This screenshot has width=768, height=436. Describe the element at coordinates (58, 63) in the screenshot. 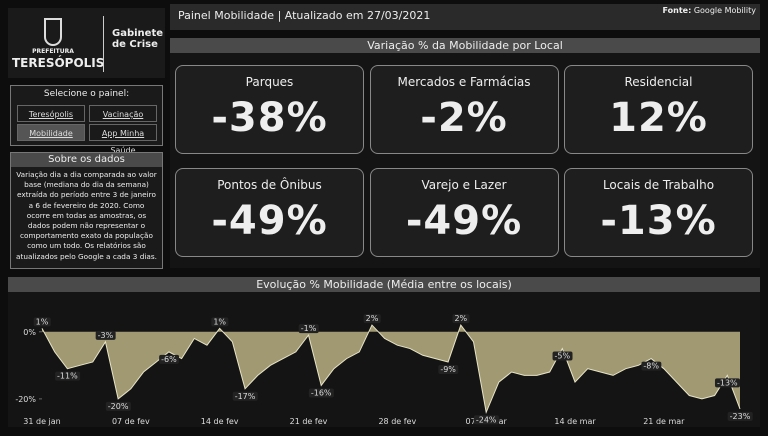

I see `org-name: TERESÓPOLIS` at that location.